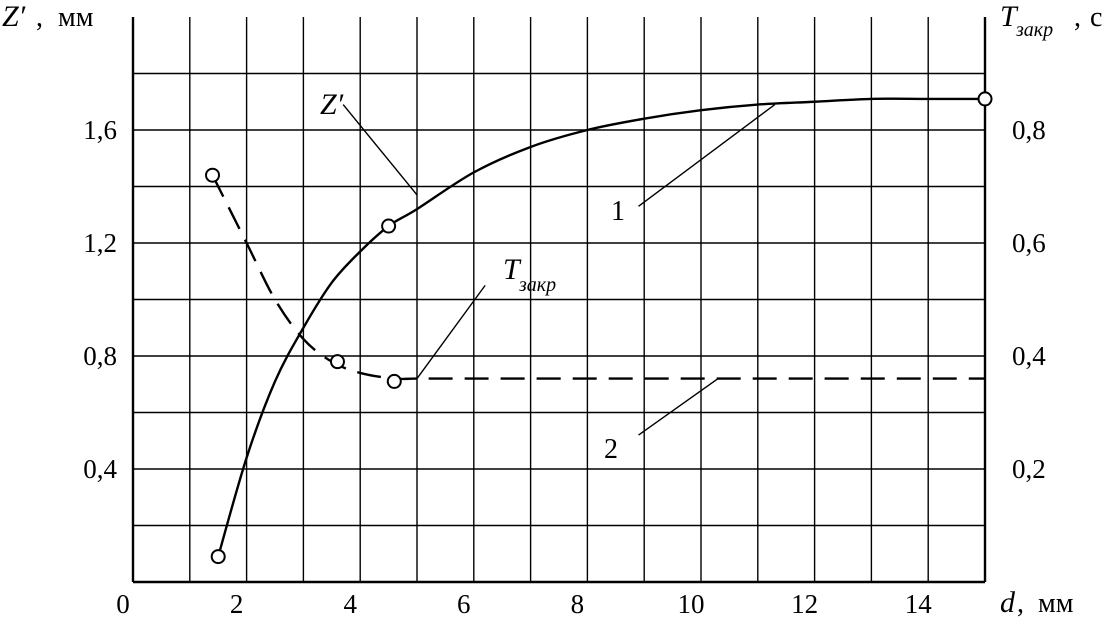  I want to click on y-left-tick-label: 1,2, so click(100, 243).